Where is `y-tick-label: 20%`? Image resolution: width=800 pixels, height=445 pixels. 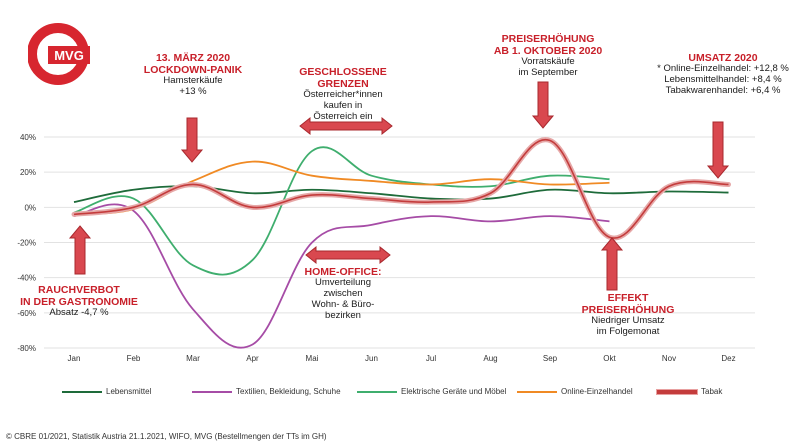 y-tick-label: 20% is located at coordinates (28, 172).